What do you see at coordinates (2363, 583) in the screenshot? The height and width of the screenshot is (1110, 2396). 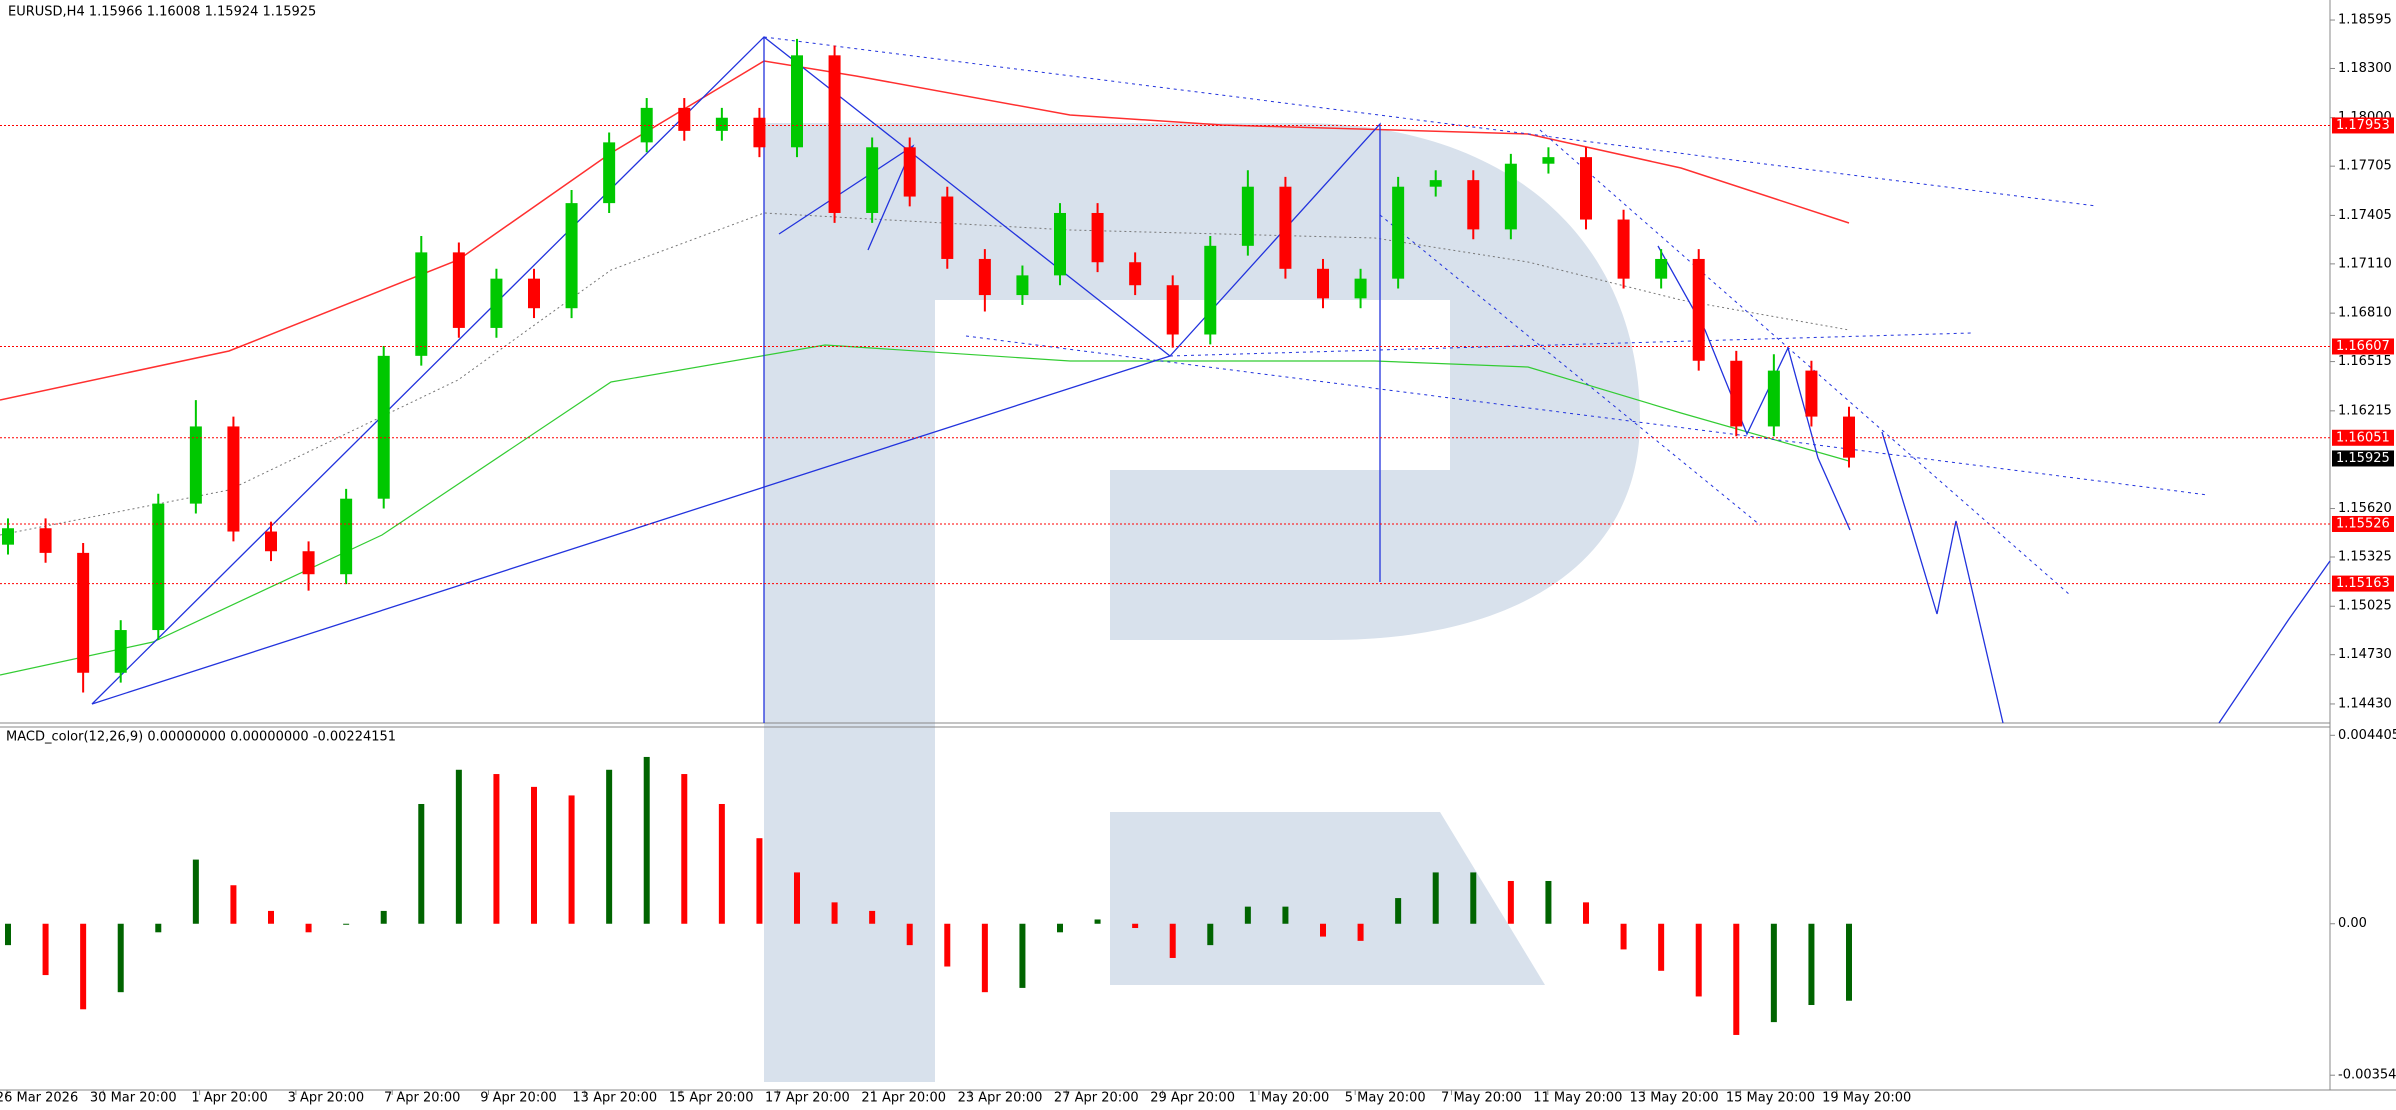 I see `level-label: 1.15163` at bounding box center [2363, 583].